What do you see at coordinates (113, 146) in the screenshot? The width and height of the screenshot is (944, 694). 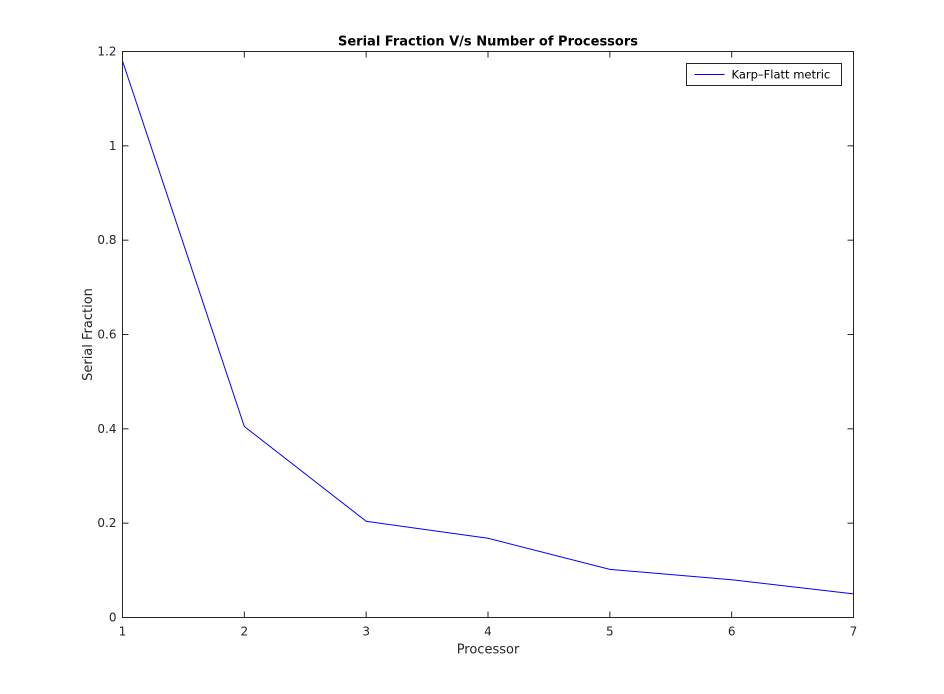 I see `y-tick-label: 1` at bounding box center [113, 146].